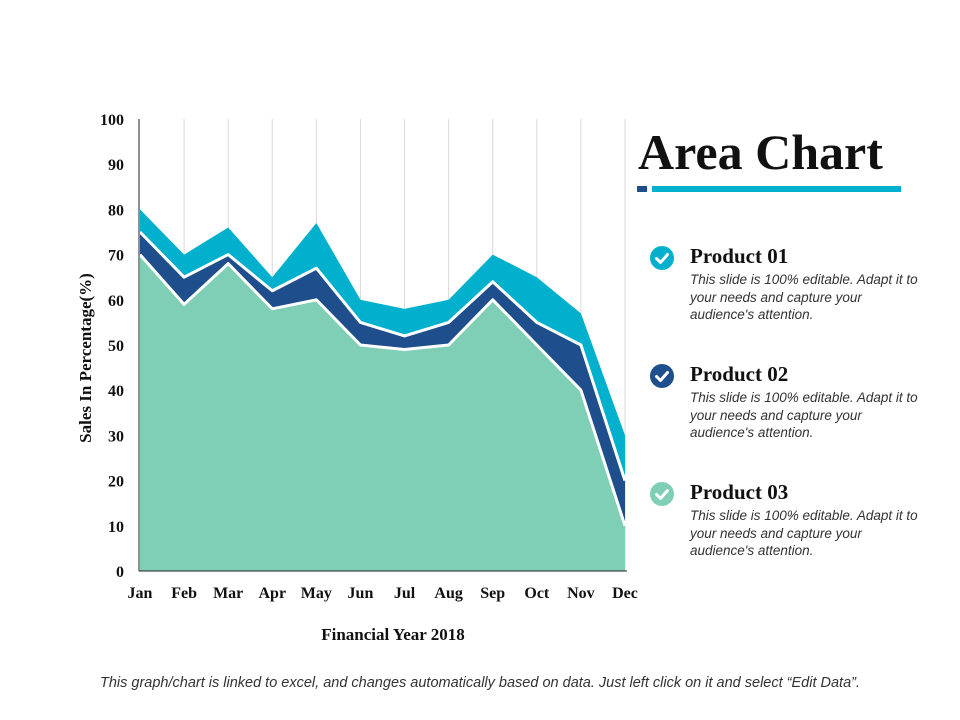  Describe the element at coordinates (116, 482) in the screenshot. I see `y-tick-20: 20` at that location.